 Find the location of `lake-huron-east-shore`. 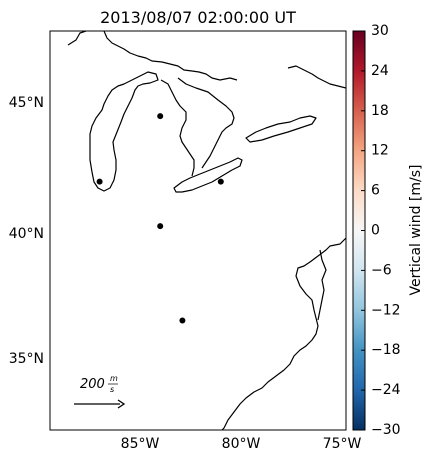

lake-huron-east-shore is located at coordinates (206, 123).